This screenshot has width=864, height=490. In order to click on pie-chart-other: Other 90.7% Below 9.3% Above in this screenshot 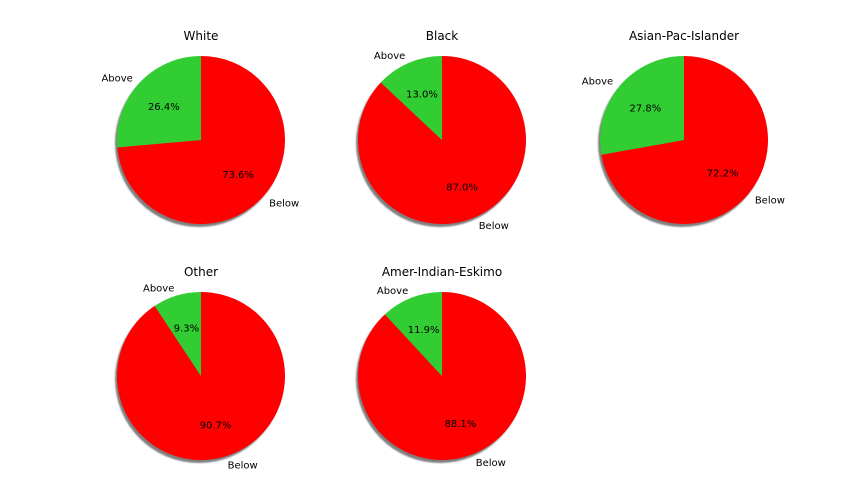, I will do `click(200, 368)`.